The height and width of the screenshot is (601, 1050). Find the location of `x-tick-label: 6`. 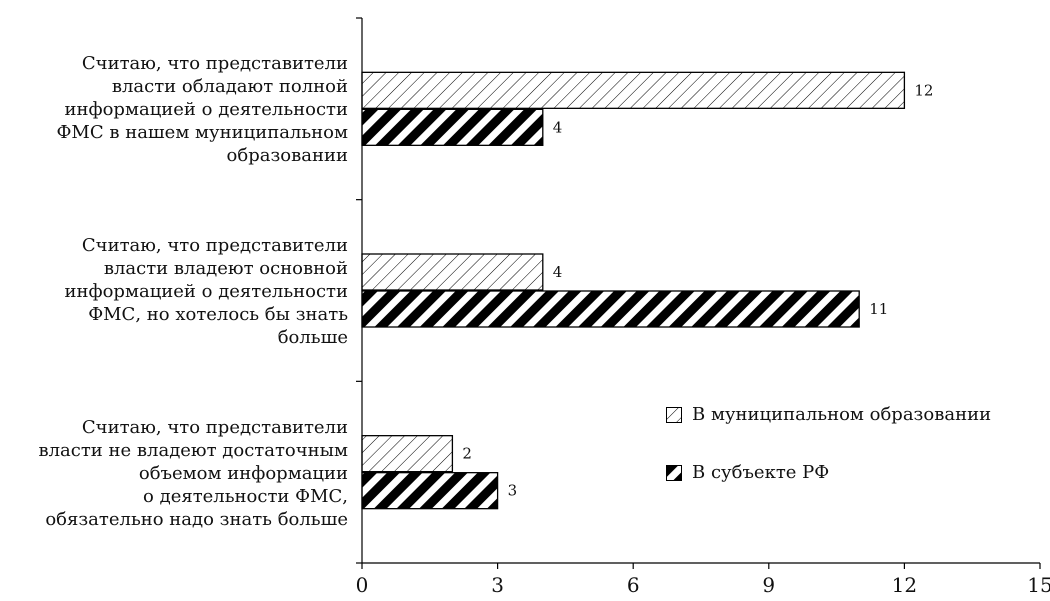

x-tick-label: 6 is located at coordinates (633, 585).